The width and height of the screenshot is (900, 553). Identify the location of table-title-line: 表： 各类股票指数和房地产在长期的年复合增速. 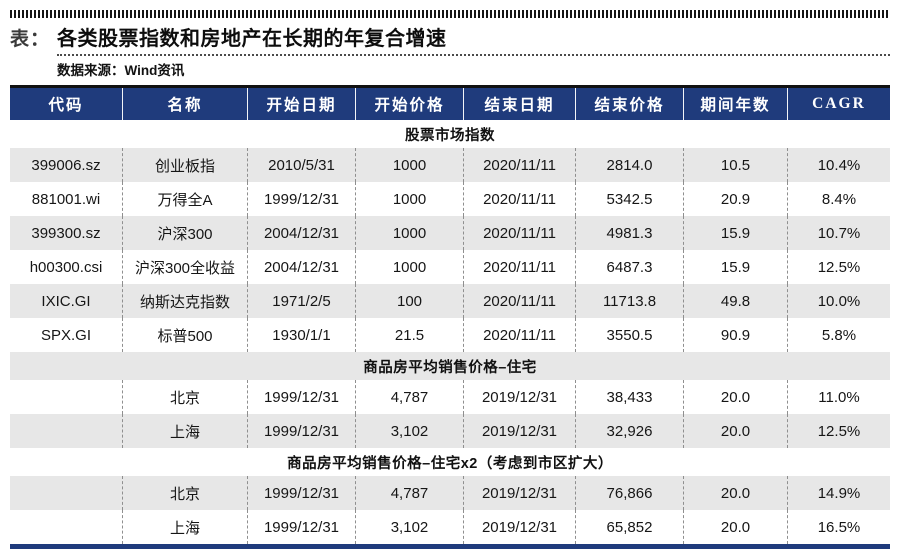
(450, 36).